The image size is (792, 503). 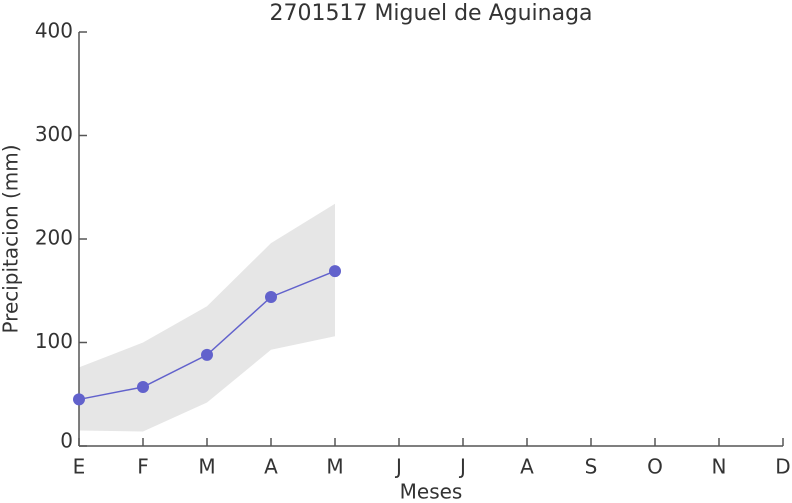 I want to click on x-axis-label: Meses, so click(x=431, y=491).